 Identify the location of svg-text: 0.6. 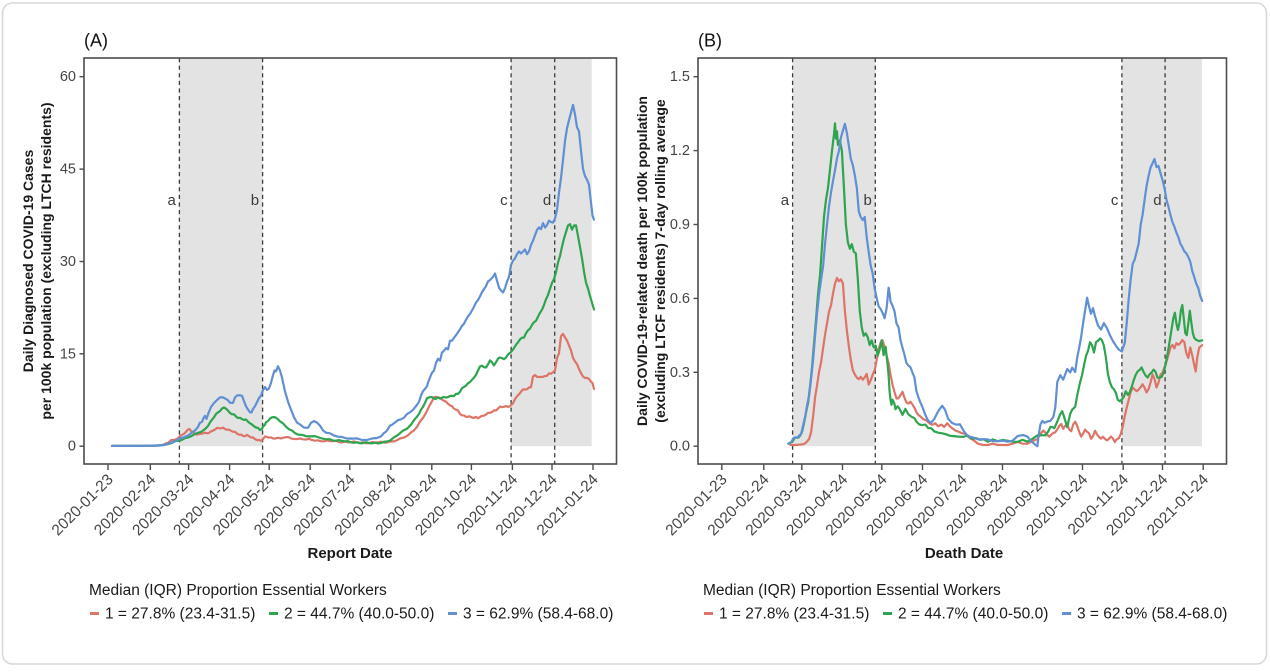
(680, 299).